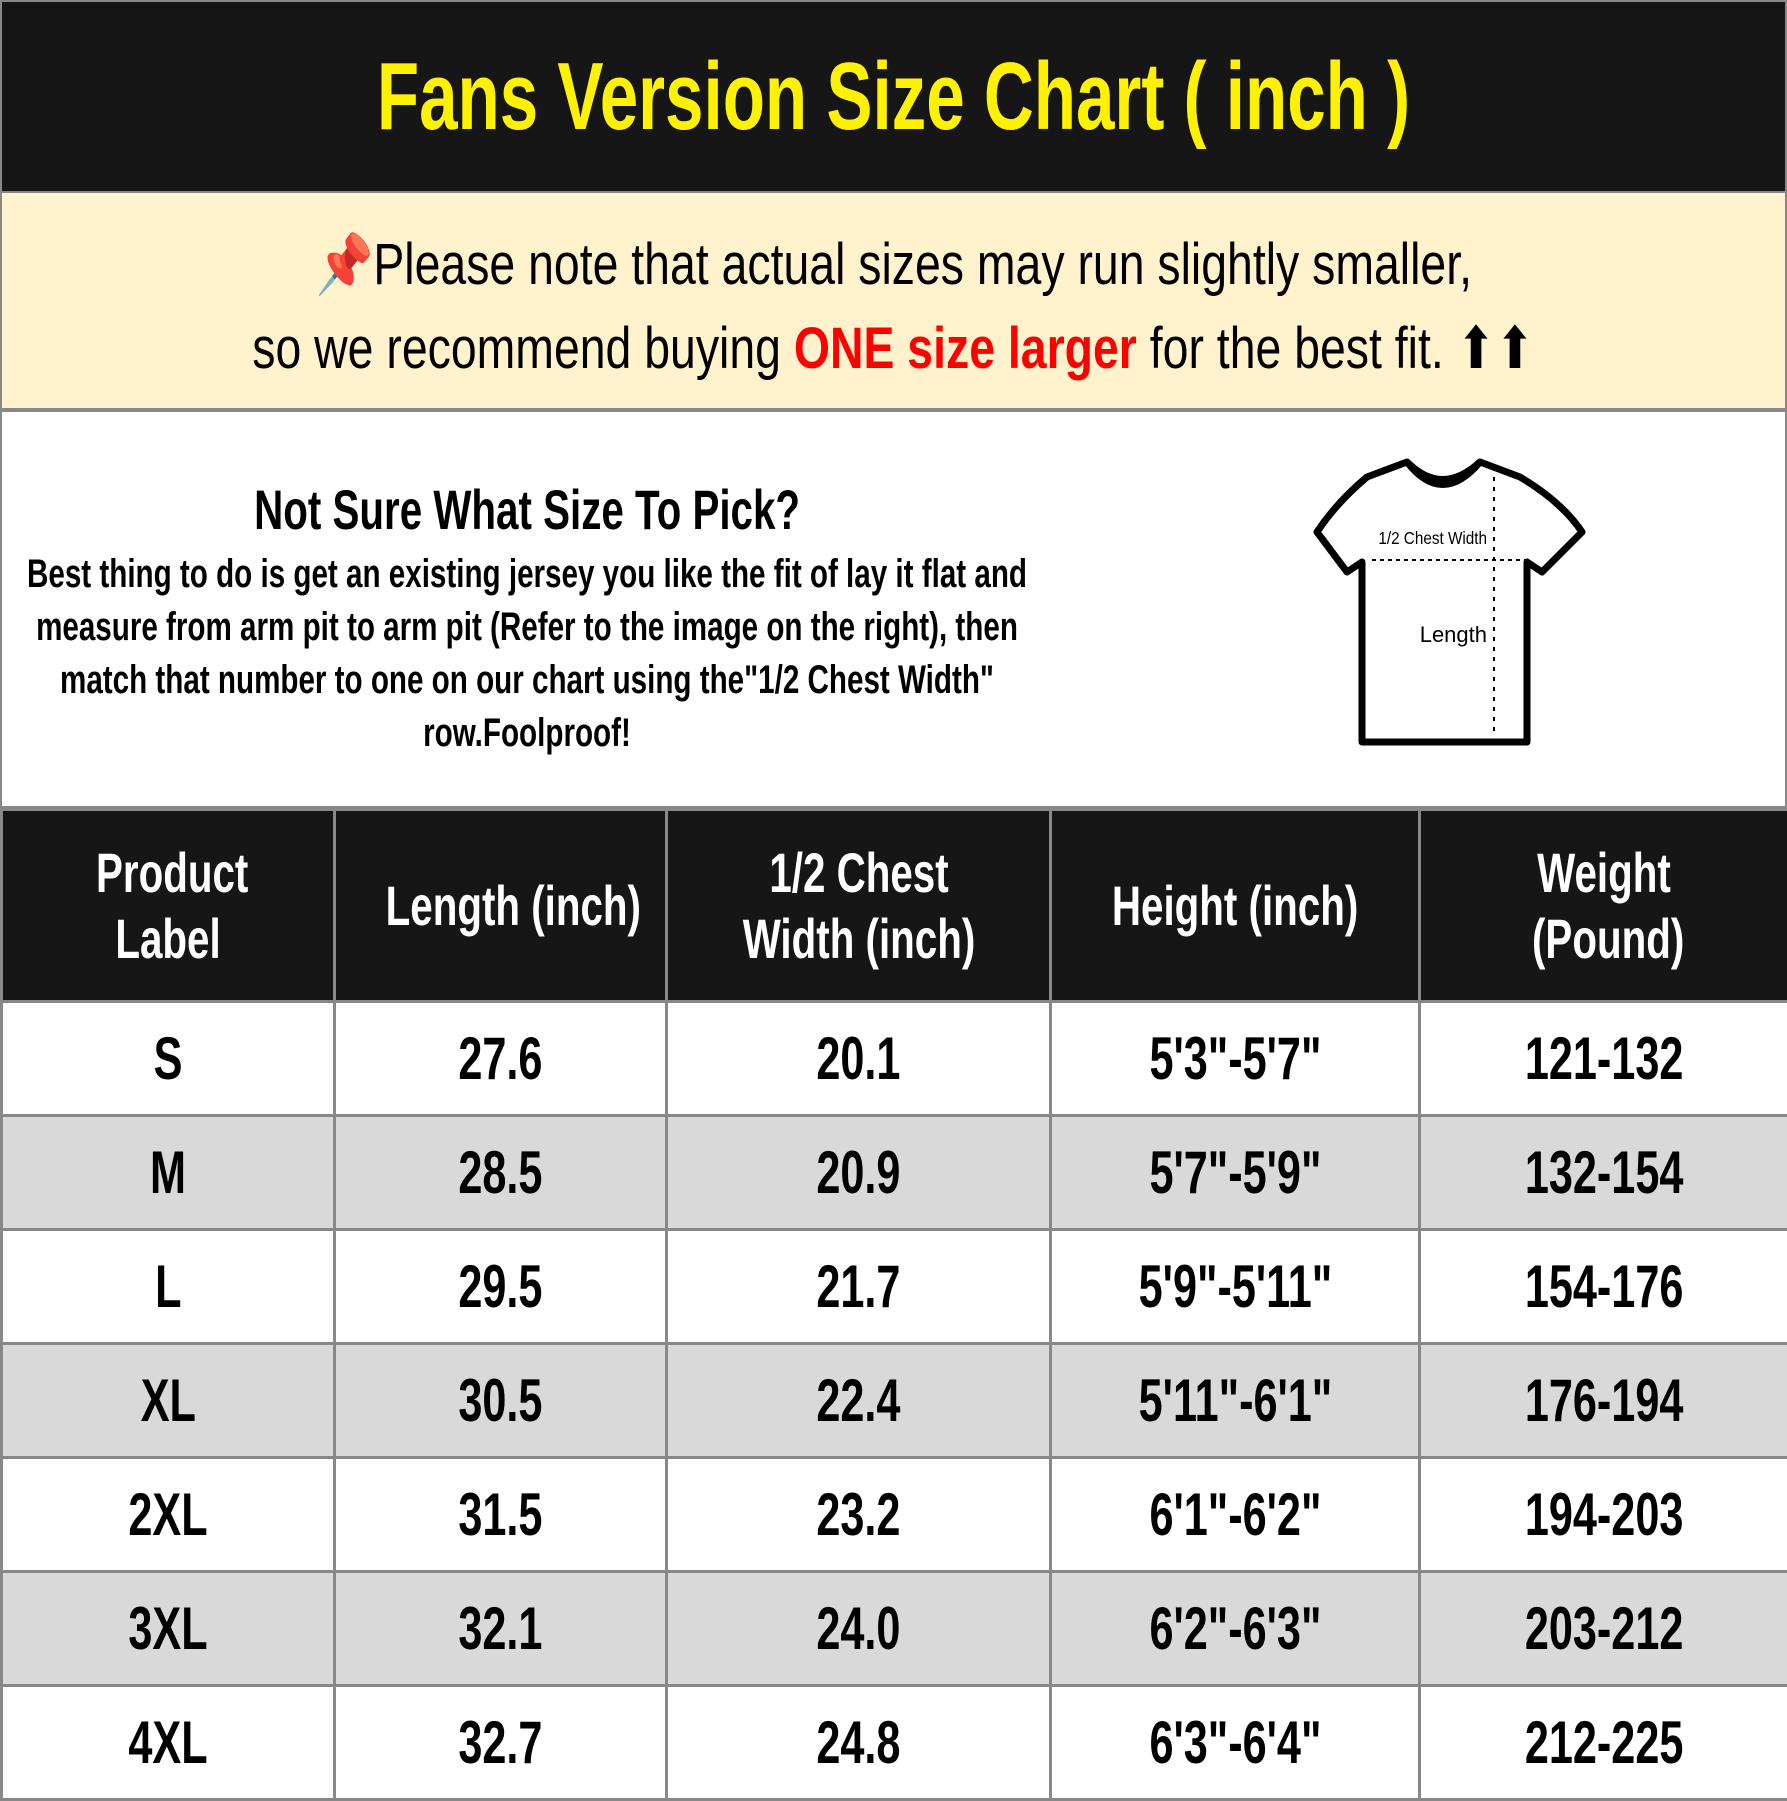 This screenshot has width=1787, height=1801. I want to click on table-cell: 5'3"-5'7", so click(1235, 1059).